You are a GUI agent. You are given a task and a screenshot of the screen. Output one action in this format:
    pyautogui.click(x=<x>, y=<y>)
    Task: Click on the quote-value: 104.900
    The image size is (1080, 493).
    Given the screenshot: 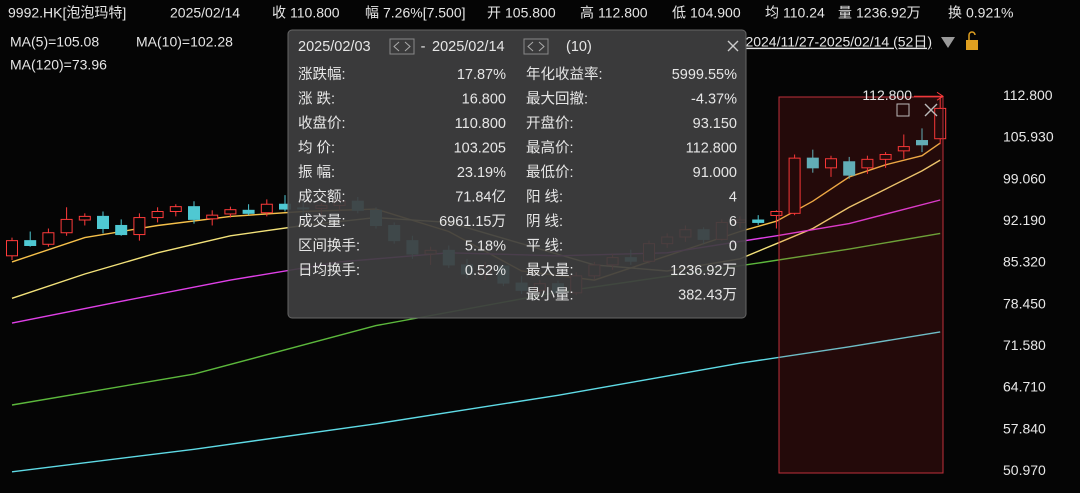 What is the action you would take?
    pyautogui.click(x=715, y=13)
    